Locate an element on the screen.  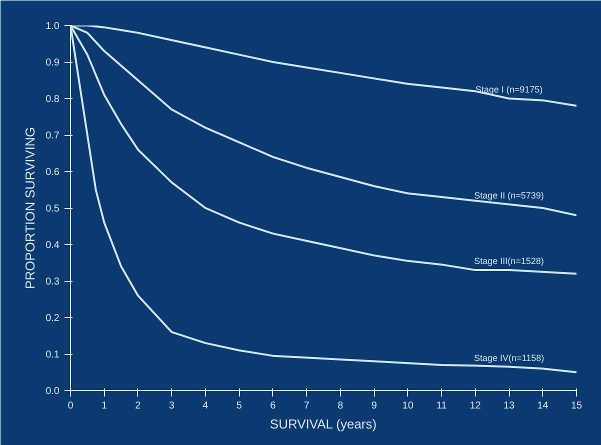
y-tick-label: 0.2 is located at coordinates (53, 318).